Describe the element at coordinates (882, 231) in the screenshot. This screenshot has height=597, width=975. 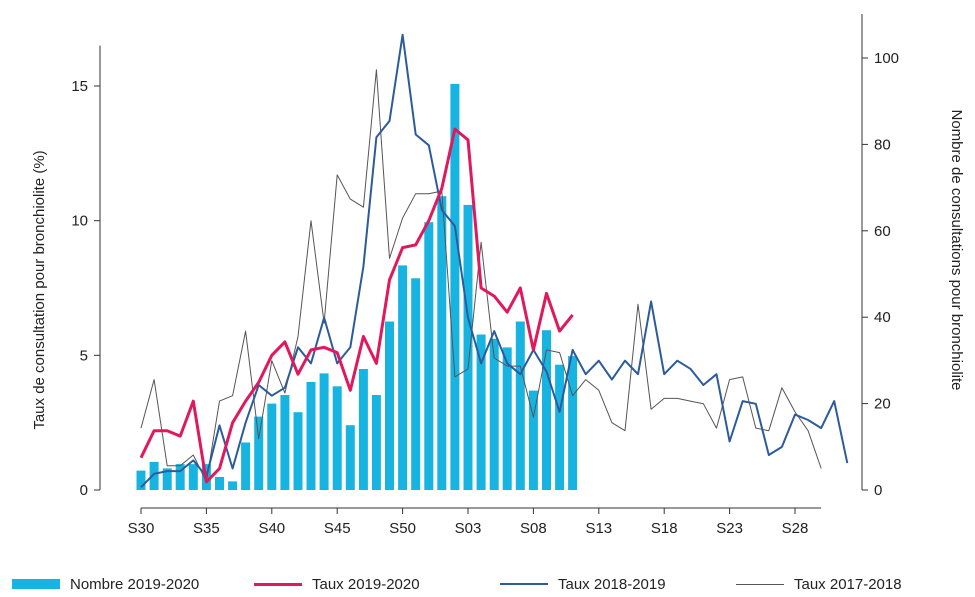
I see `y-tick-label-right: 60` at that location.